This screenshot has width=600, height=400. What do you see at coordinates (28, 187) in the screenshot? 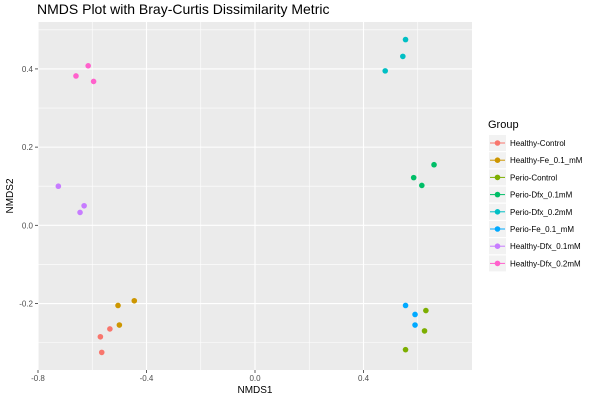
I see `y-axis-ticks: -0.2 0.0 0.2 0.4` at bounding box center [28, 187].